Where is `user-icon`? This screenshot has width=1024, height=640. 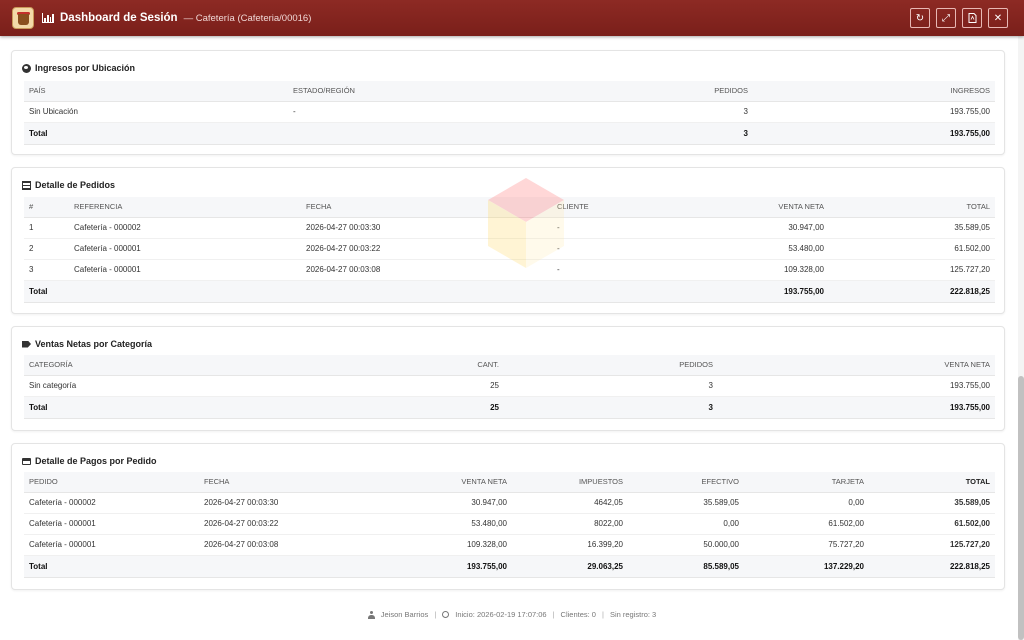 user-icon is located at coordinates (371, 614).